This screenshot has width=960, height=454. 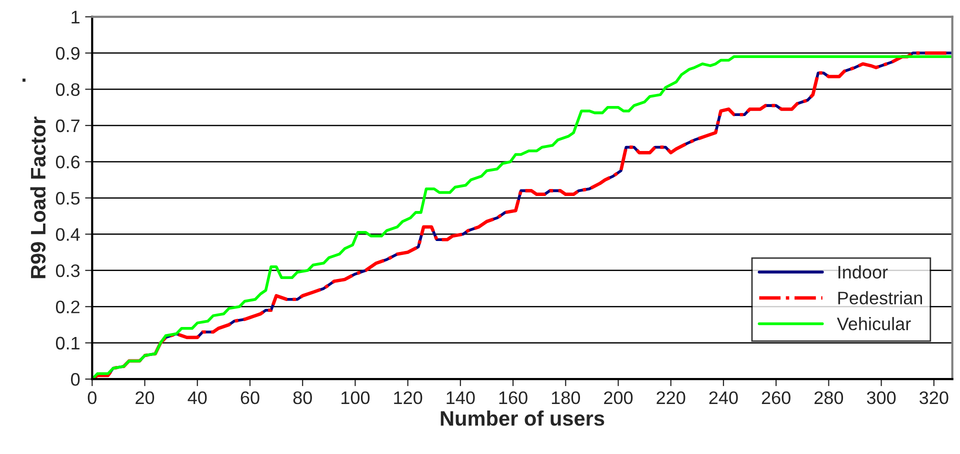 What do you see at coordinates (356, 397) in the screenshot?
I see `x-tick-label: 100` at bounding box center [356, 397].